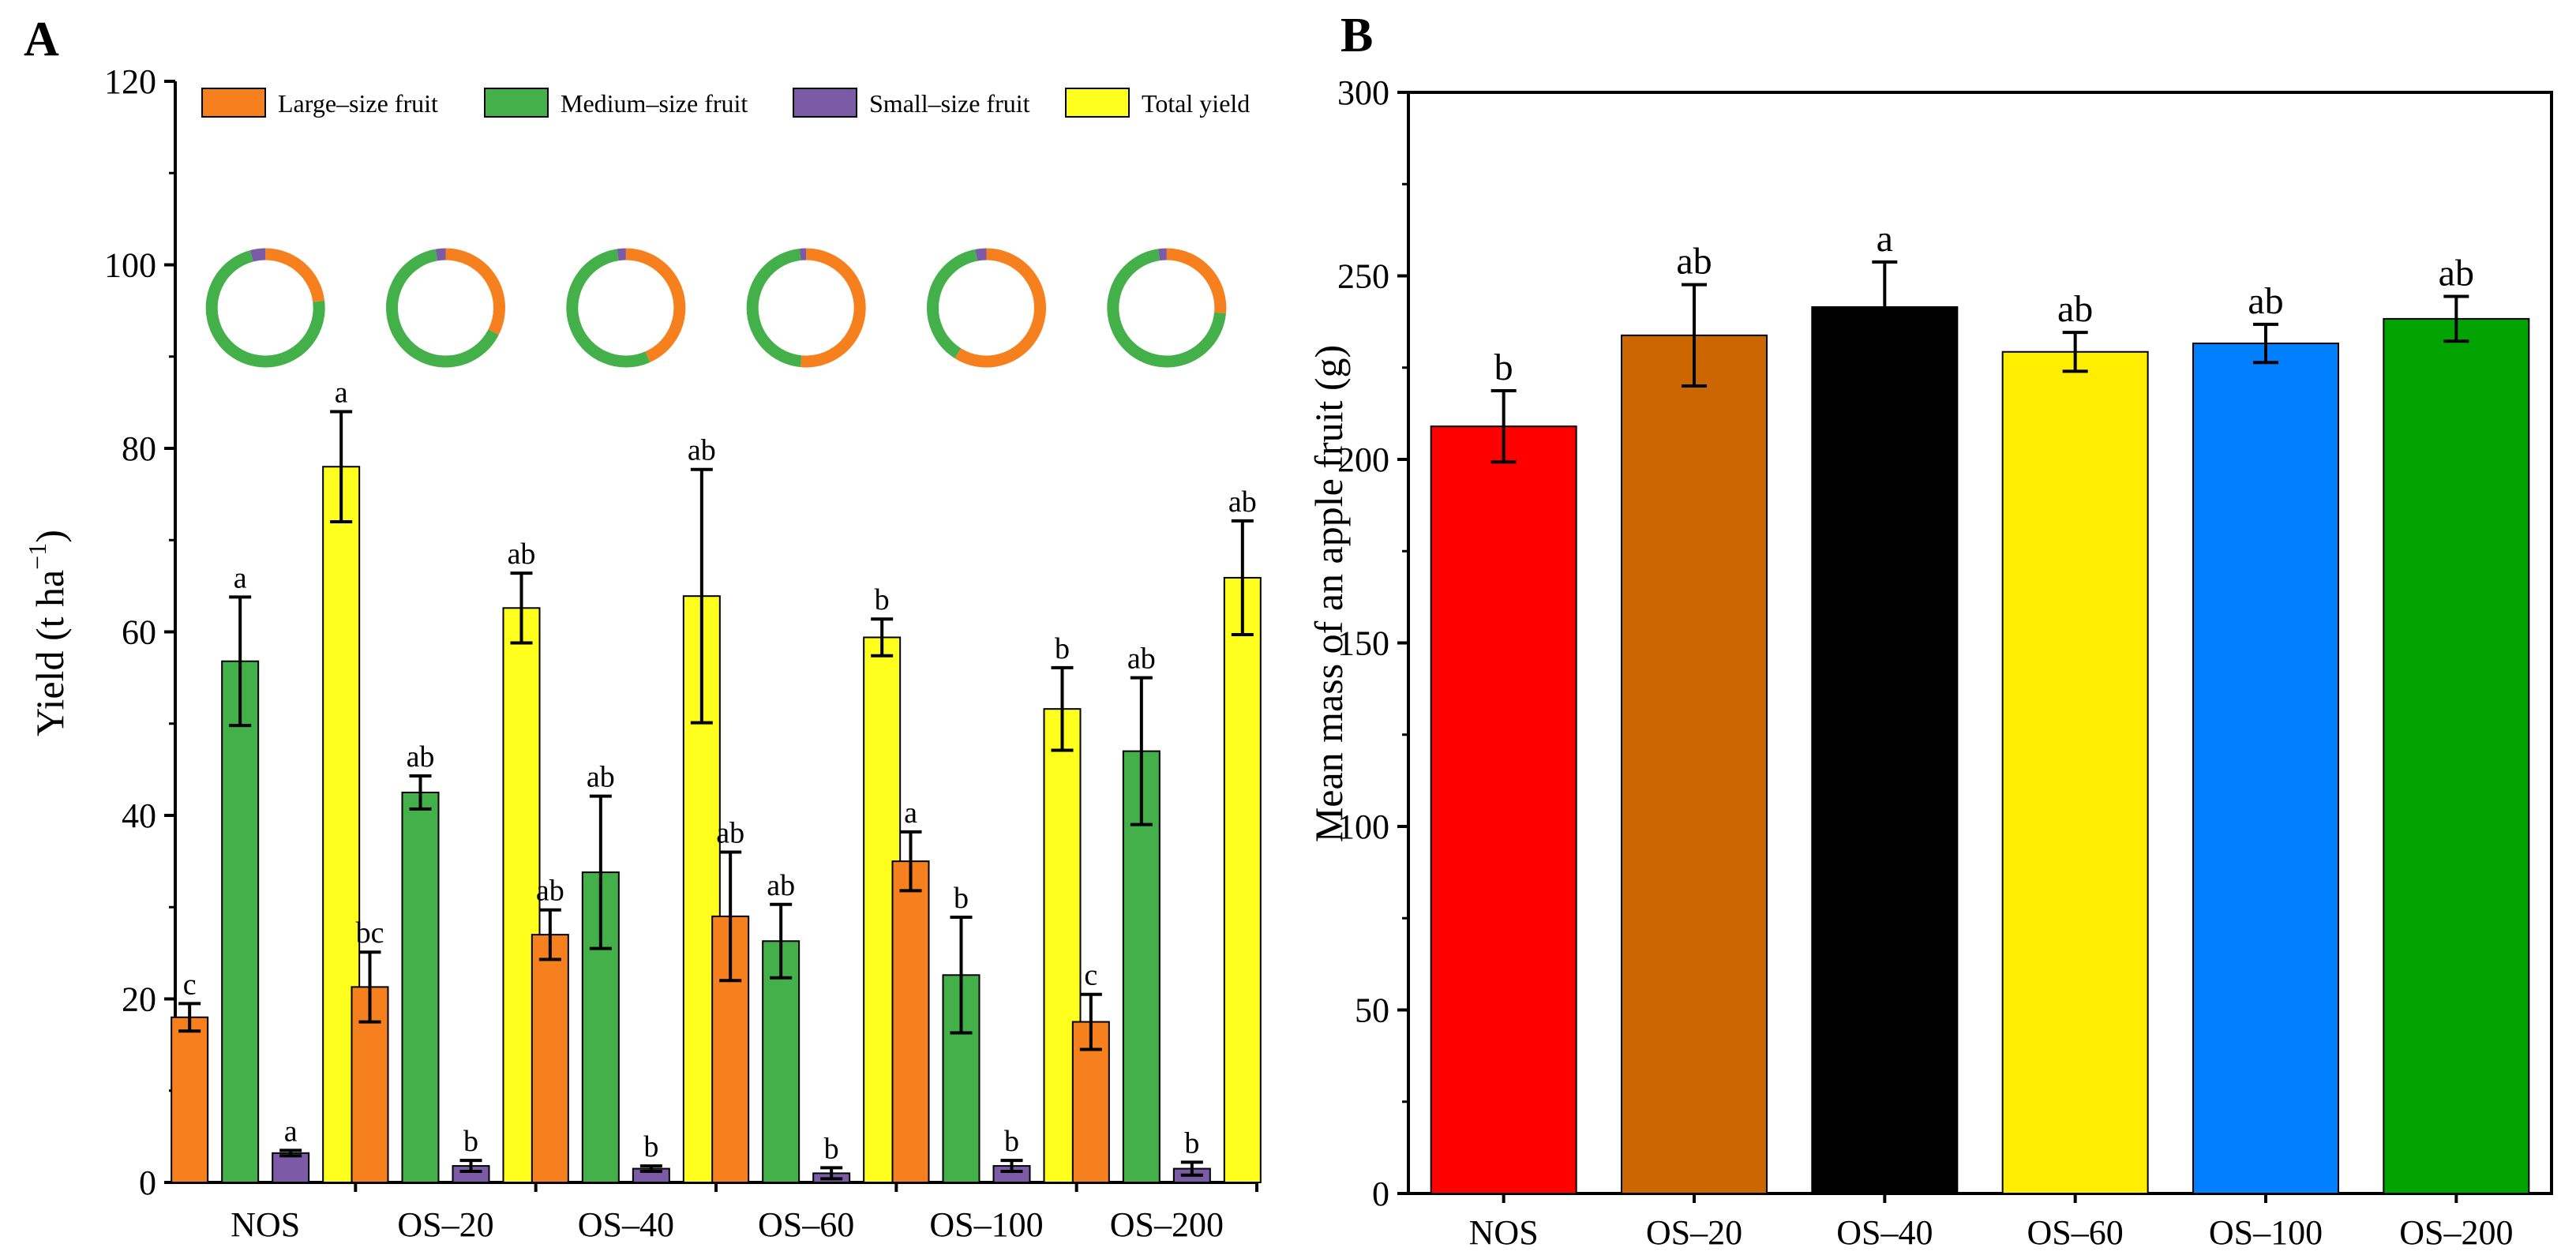 The height and width of the screenshot is (1259, 2576). I want to click on panel-a-y-tick-label: 100, so click(130, 265).